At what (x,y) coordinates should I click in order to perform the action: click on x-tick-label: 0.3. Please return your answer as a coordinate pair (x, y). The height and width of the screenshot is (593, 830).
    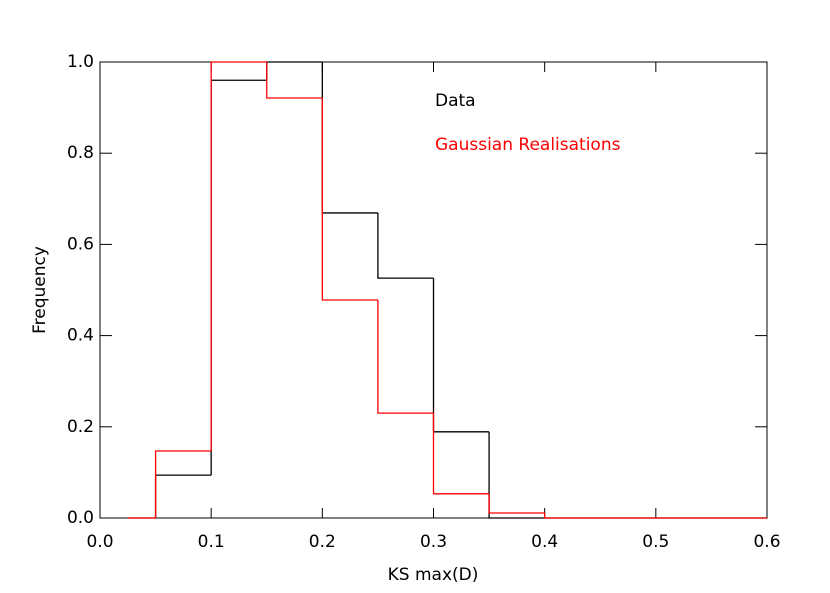
    Looking at the image, I should click on (433, 542).